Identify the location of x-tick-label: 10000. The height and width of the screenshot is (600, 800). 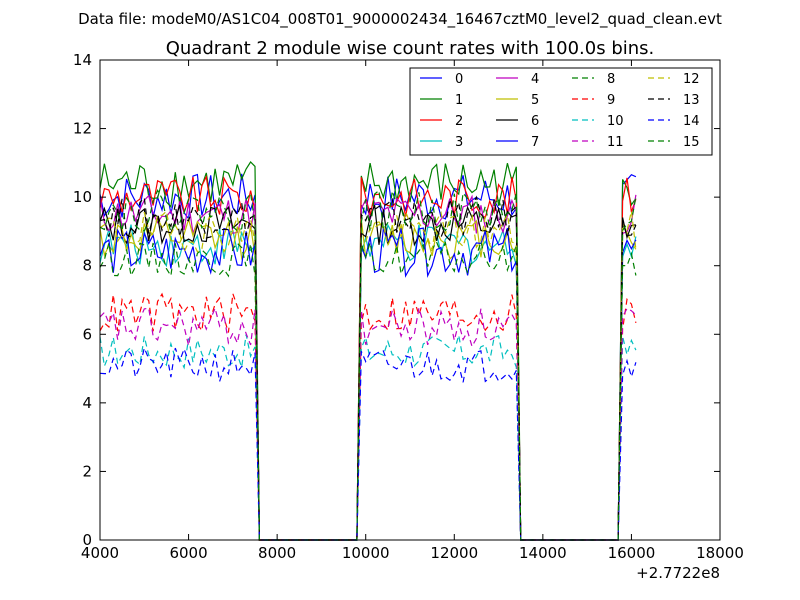
(366, 553).